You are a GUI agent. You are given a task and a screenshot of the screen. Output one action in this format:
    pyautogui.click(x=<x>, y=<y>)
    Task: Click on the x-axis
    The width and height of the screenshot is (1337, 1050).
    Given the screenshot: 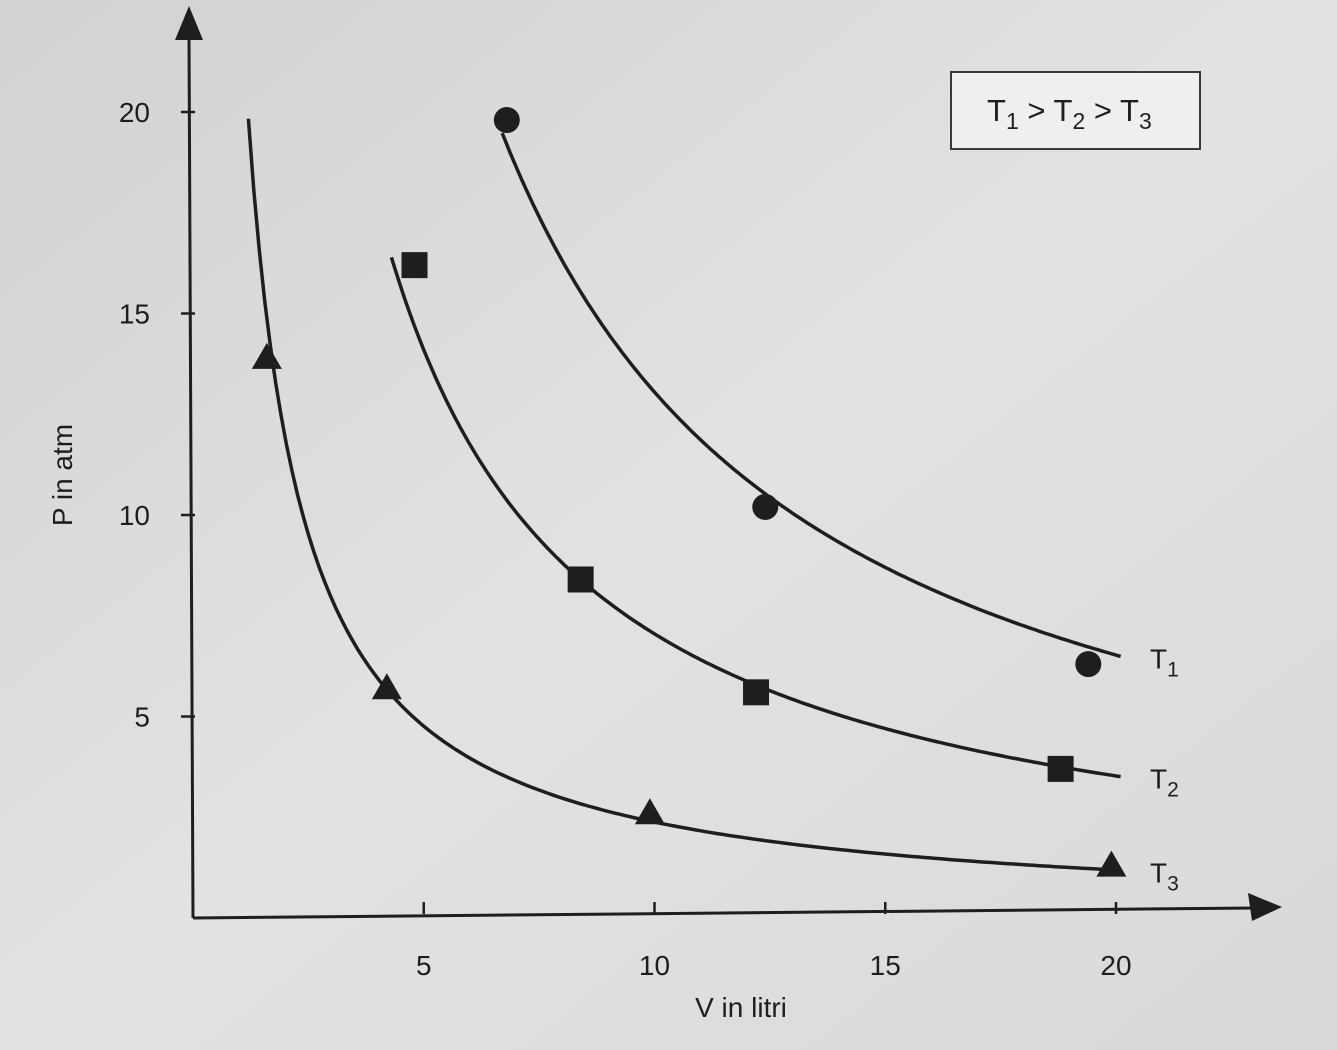 What is the action you would take?
    pyautogui.click(x=737, y=907)
    